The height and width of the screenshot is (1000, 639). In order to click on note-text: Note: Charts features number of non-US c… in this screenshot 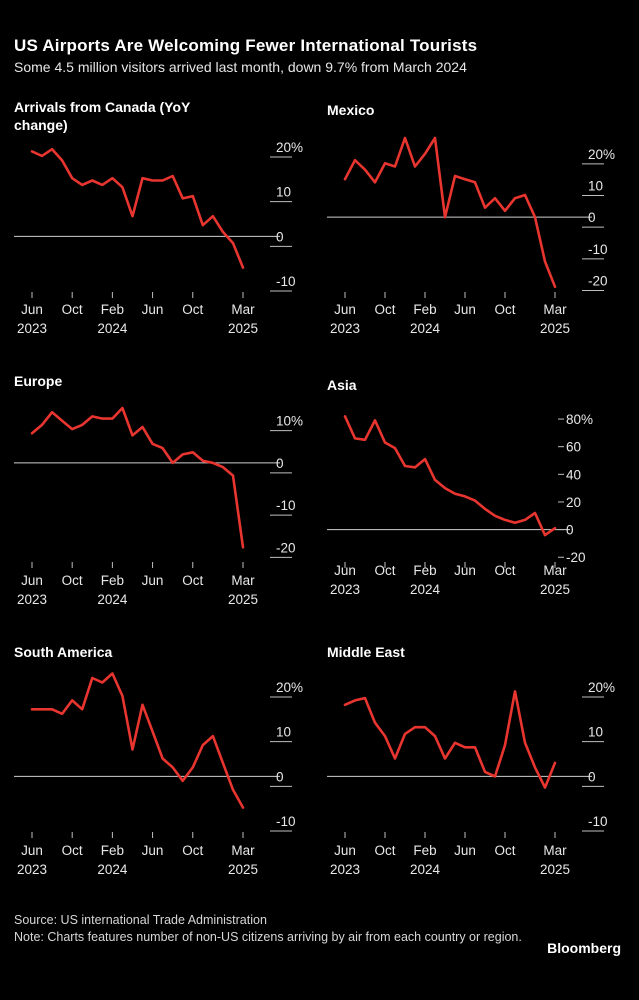, I will do `click(268, 937)`.